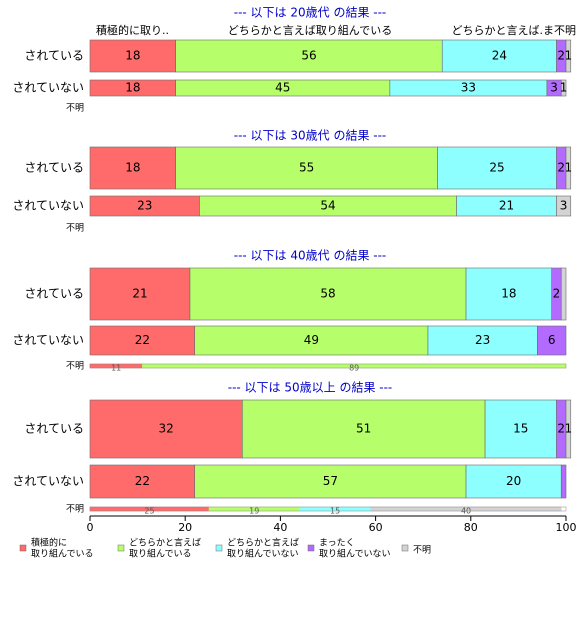  Describe the element at coordinates (310, 136) in the screenshot. I see `panel-title: --- 以下は 30歳代 の結果 ---` at that location.